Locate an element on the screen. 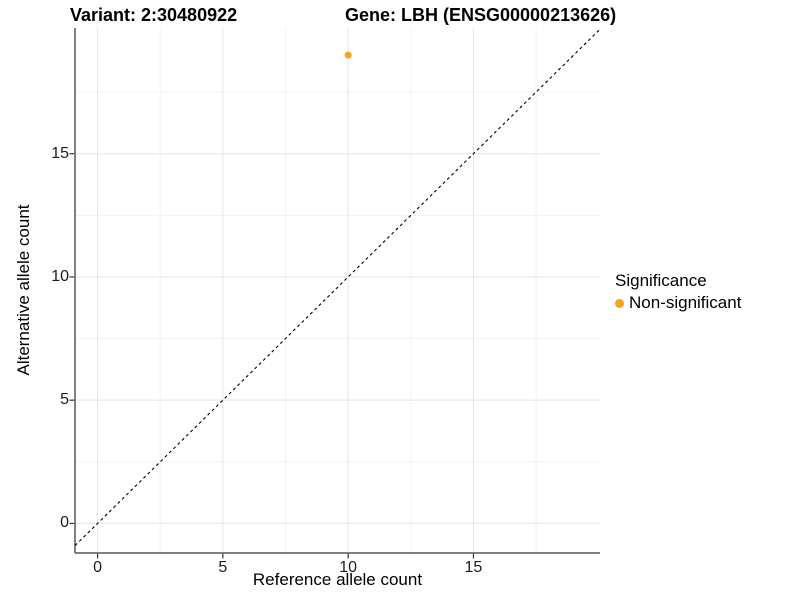  x-tick-label: 0 is located at coordinates (97, 567).